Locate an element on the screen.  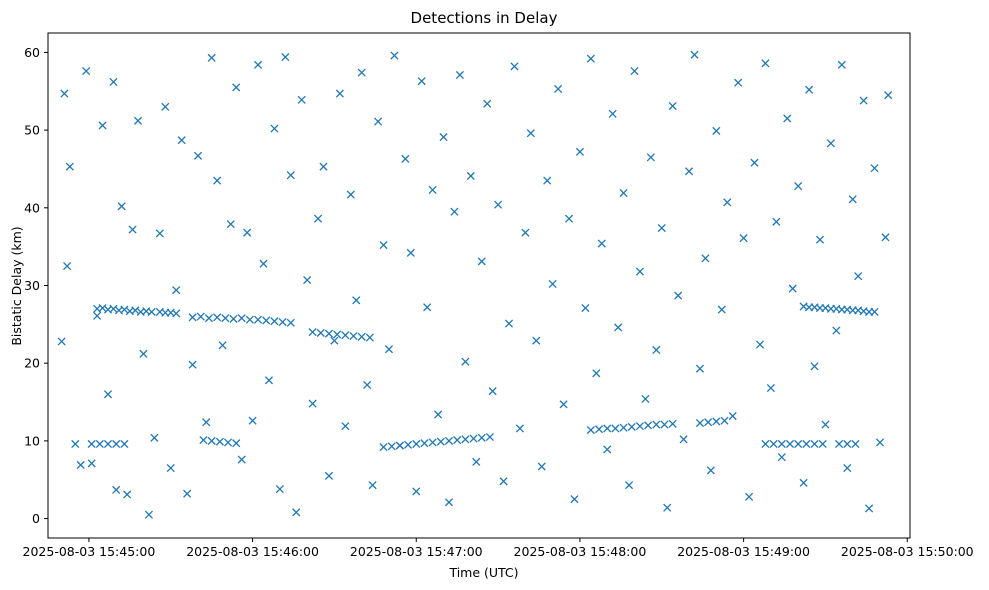
y-tick-label: 10 is located at coordinates (32, 440).